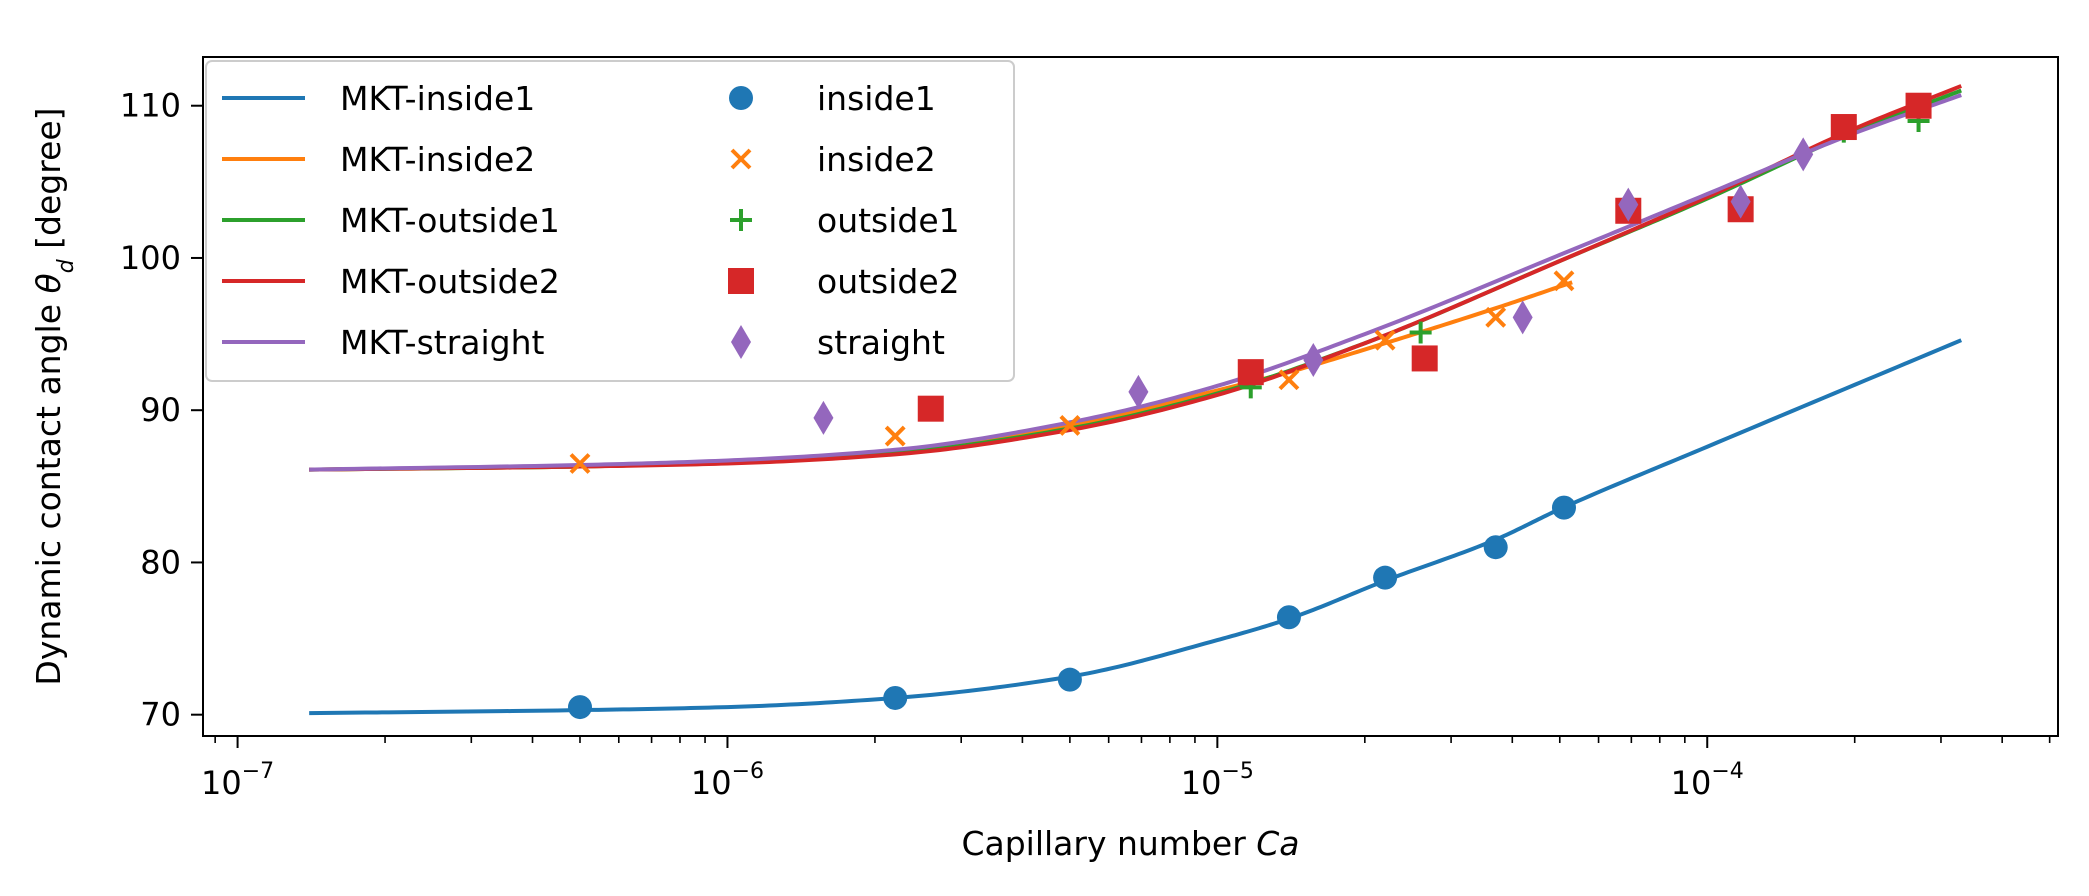 This screenshot has width=2089, height=896. What do you see at coordinates (450, 281) in the screenshot?
I see `legend-label: MKT-outside2` at bounding box center [450, 281].